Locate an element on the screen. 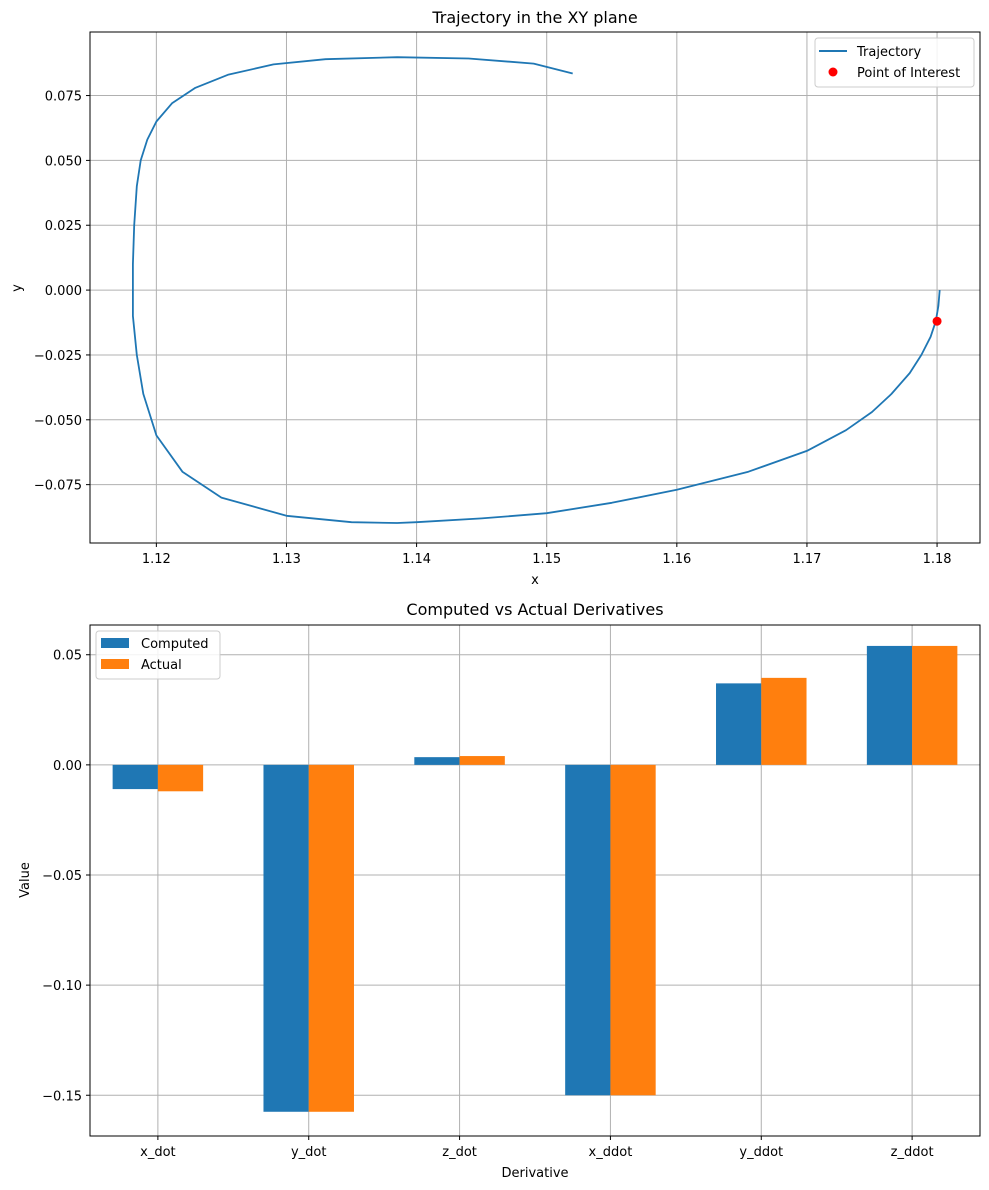 Image resolution: width=989 pixels, height=1190 pixels. bar-actual-x-ddot is located at coordinates (633, 930).